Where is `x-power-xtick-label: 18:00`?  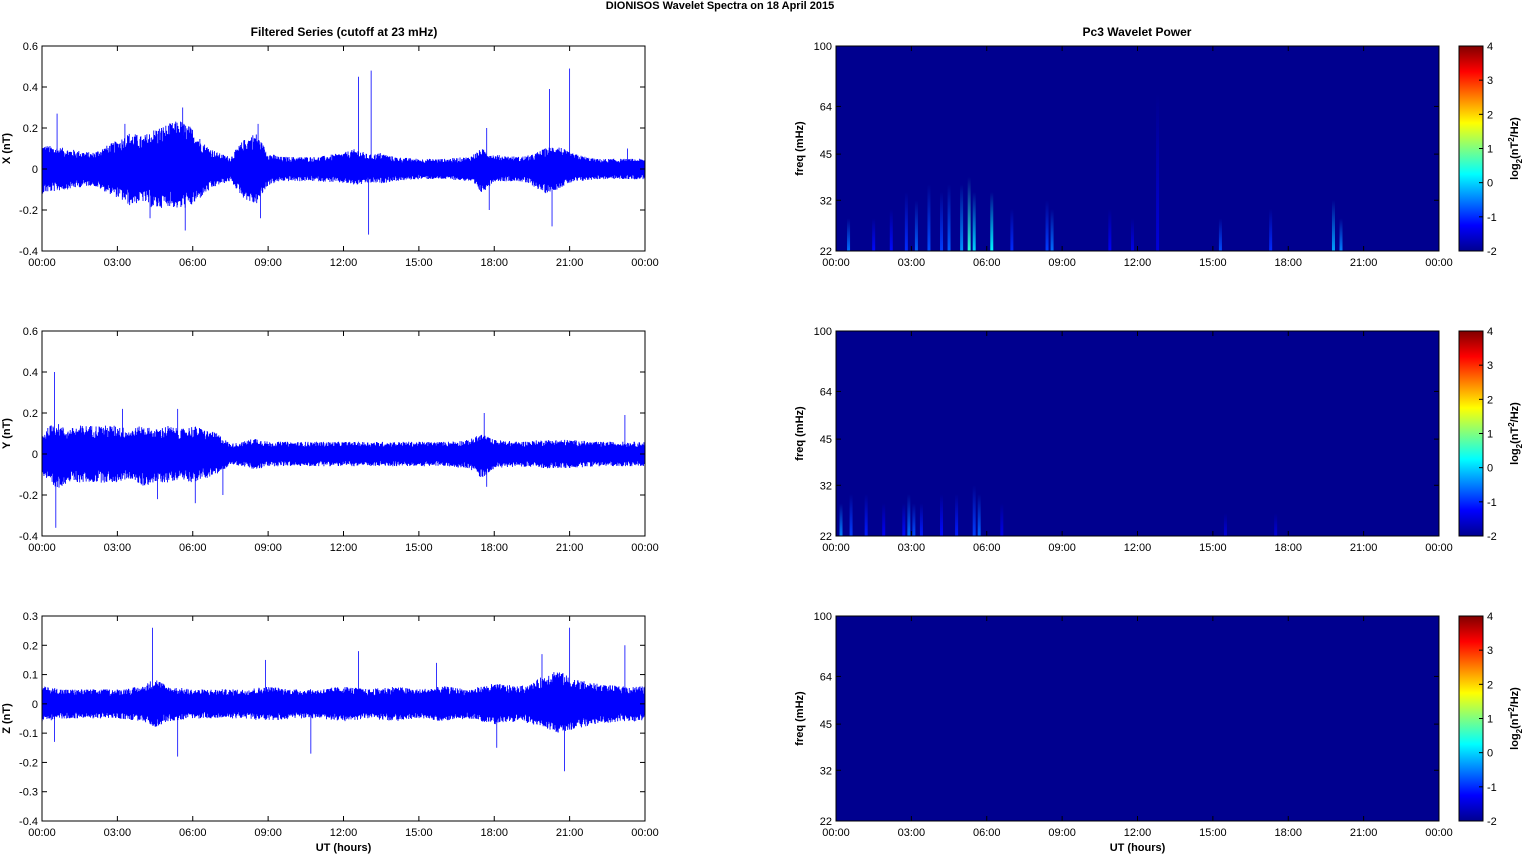 x-power-xtick-label: 18:00 is located at coordinates (1288, 263).